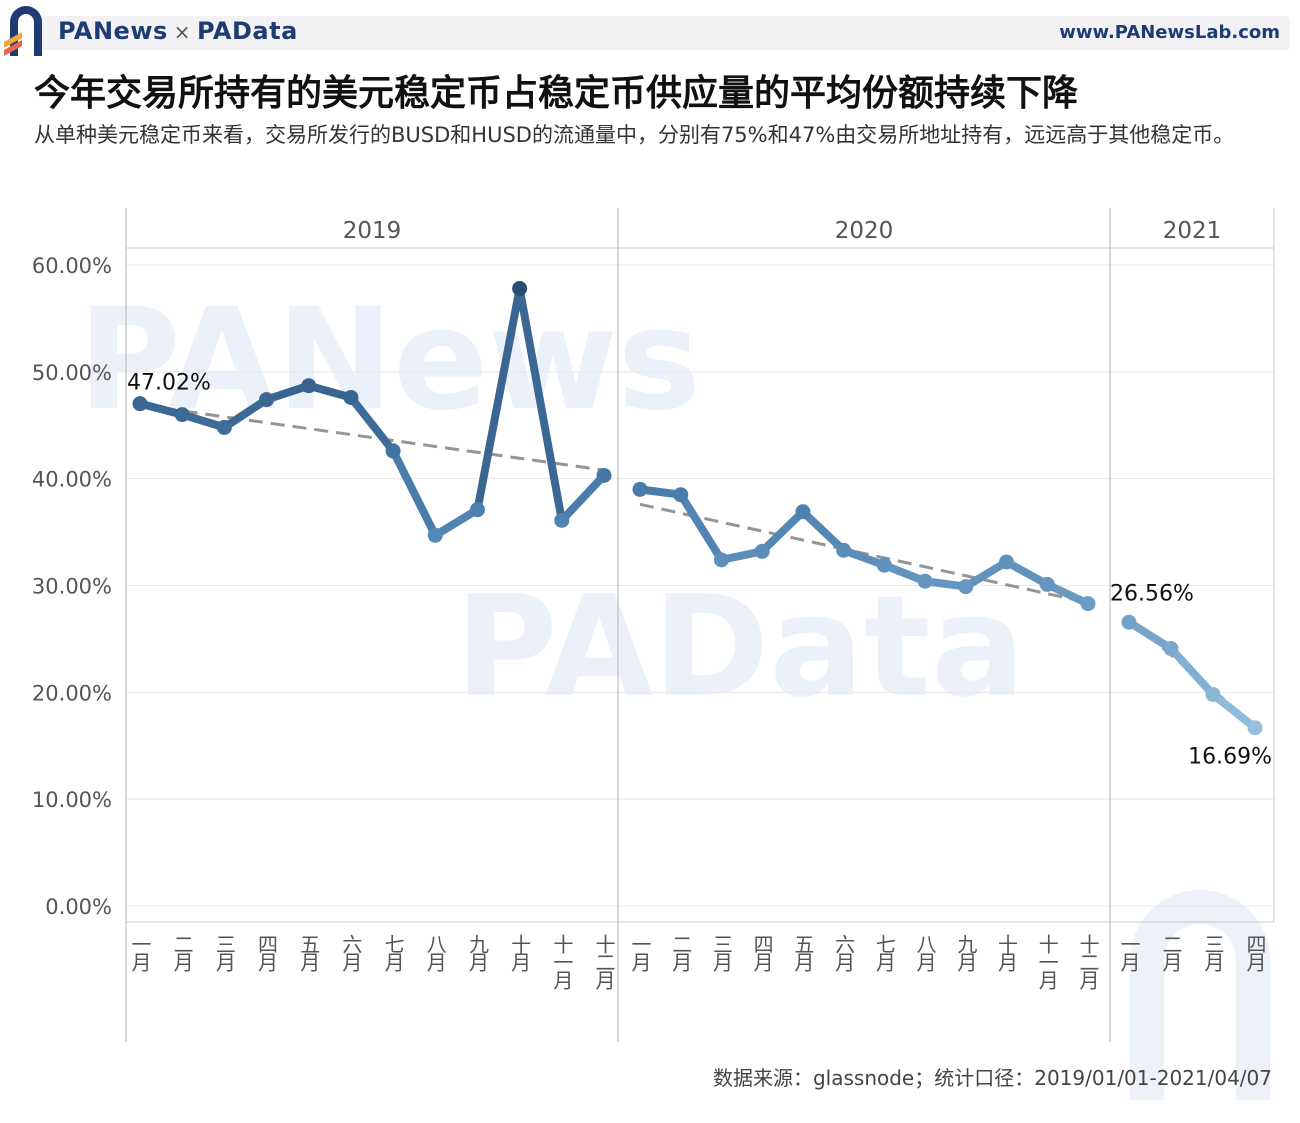 Image resolution: width=1300 pixels, height=1123 pixels. Describe the element at coordinates (1200, 995) in the screenshot. I see `corner-logo-icon` at that location.